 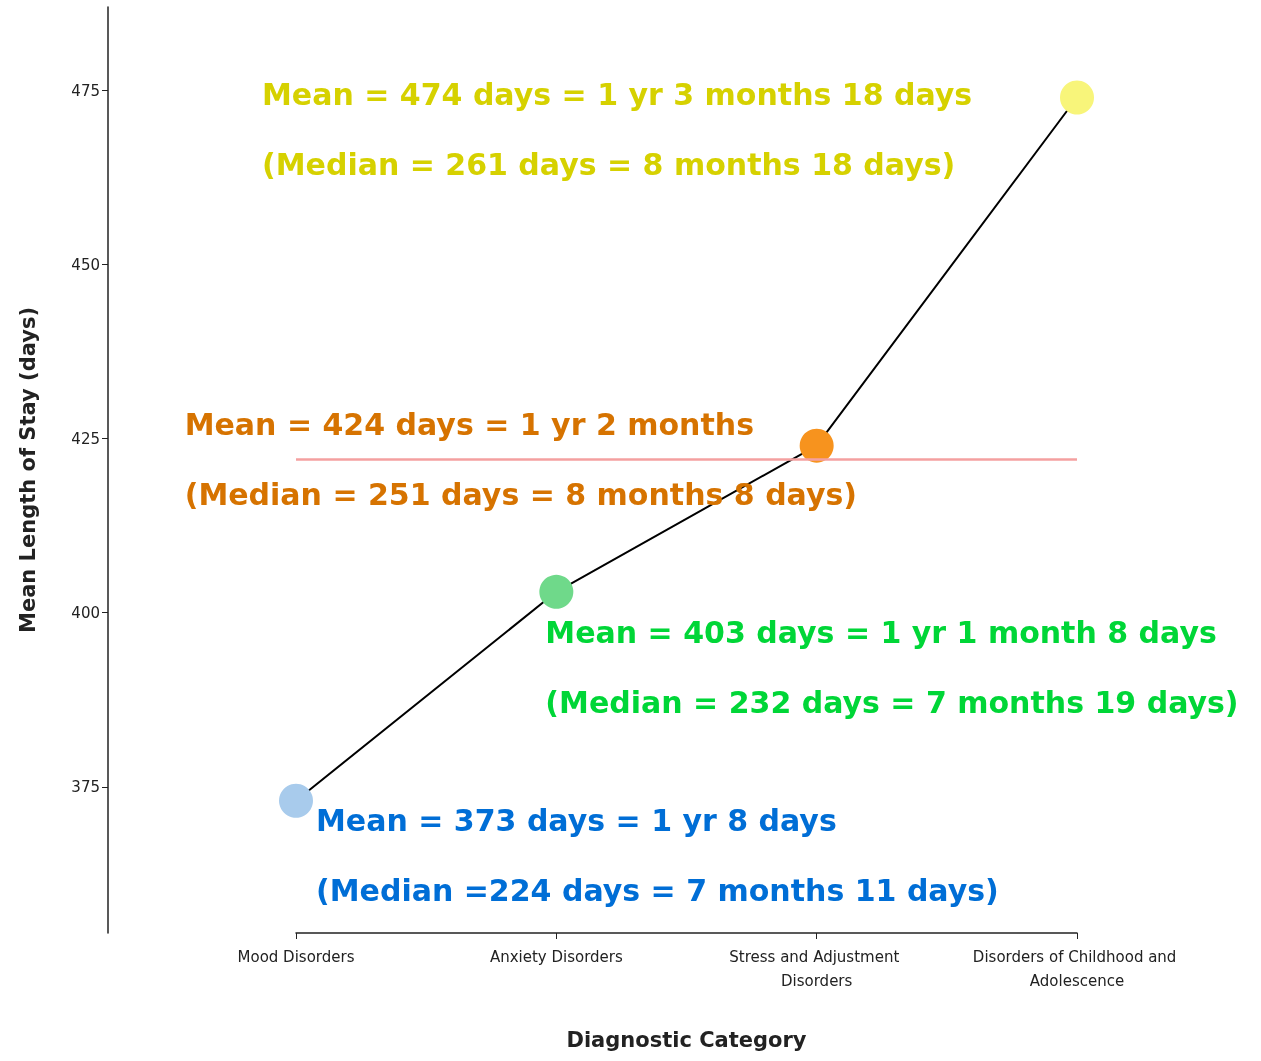 What do you see at coordinates (892, 703) in the screenshot?
I see `annotation: (Median = 232 days = 7 months 19 days)` at bounding box center [892, 703].